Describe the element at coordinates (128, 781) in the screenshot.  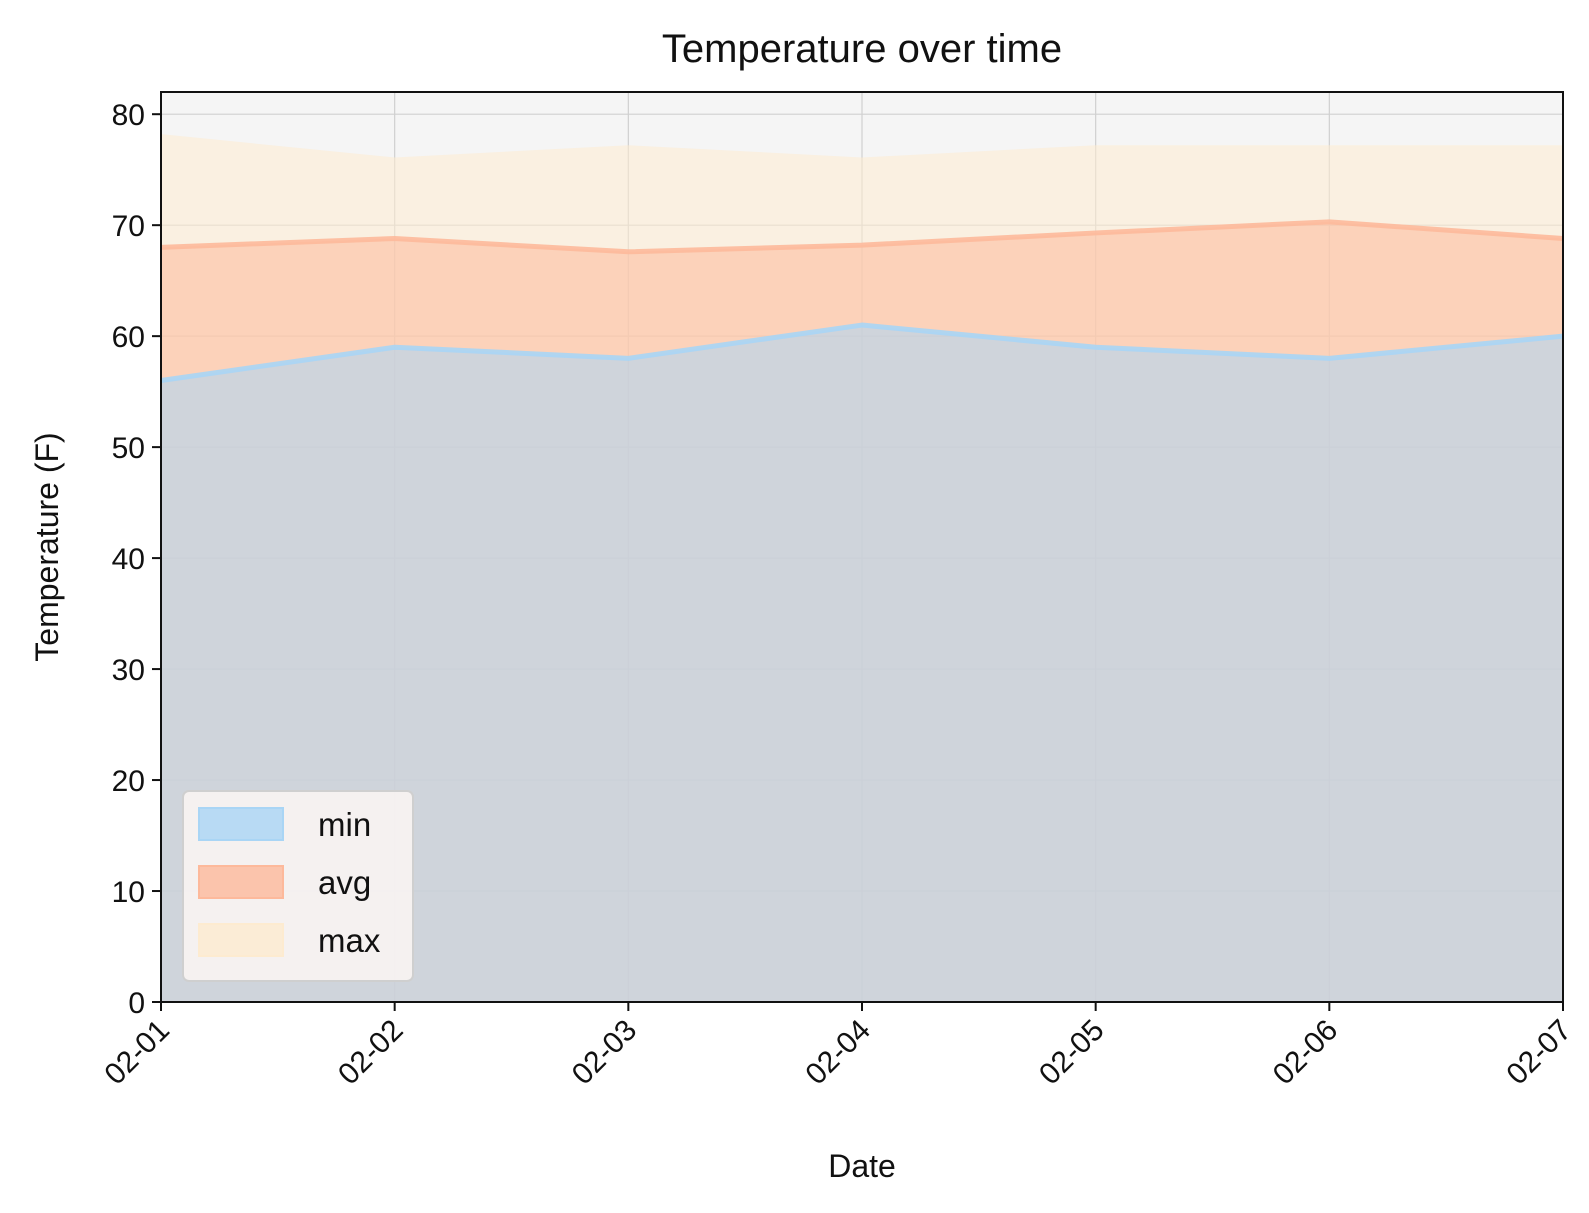
I see `y-tick-label: 20` at that location.